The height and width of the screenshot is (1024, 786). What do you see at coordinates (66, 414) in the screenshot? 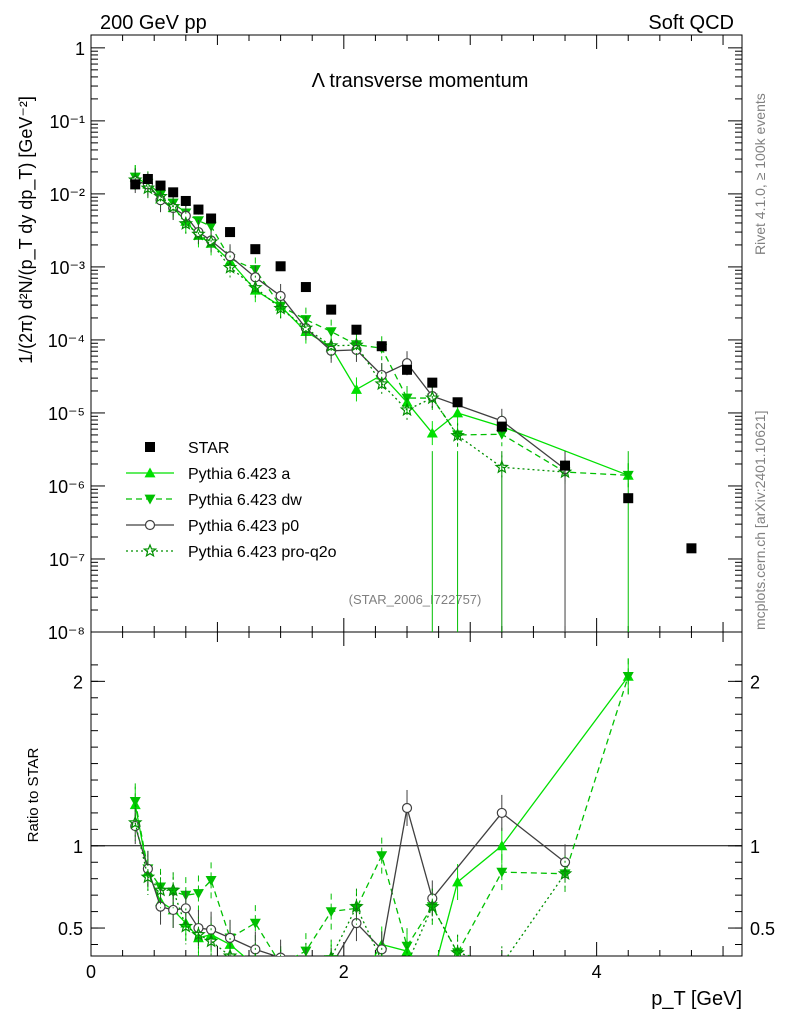
I see `y-tick-label: 10⁻⁵` at bounding box center [66, 414].